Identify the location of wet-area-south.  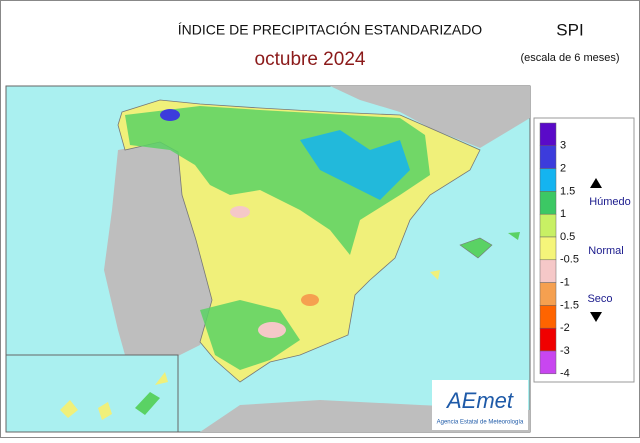
(250, 335).